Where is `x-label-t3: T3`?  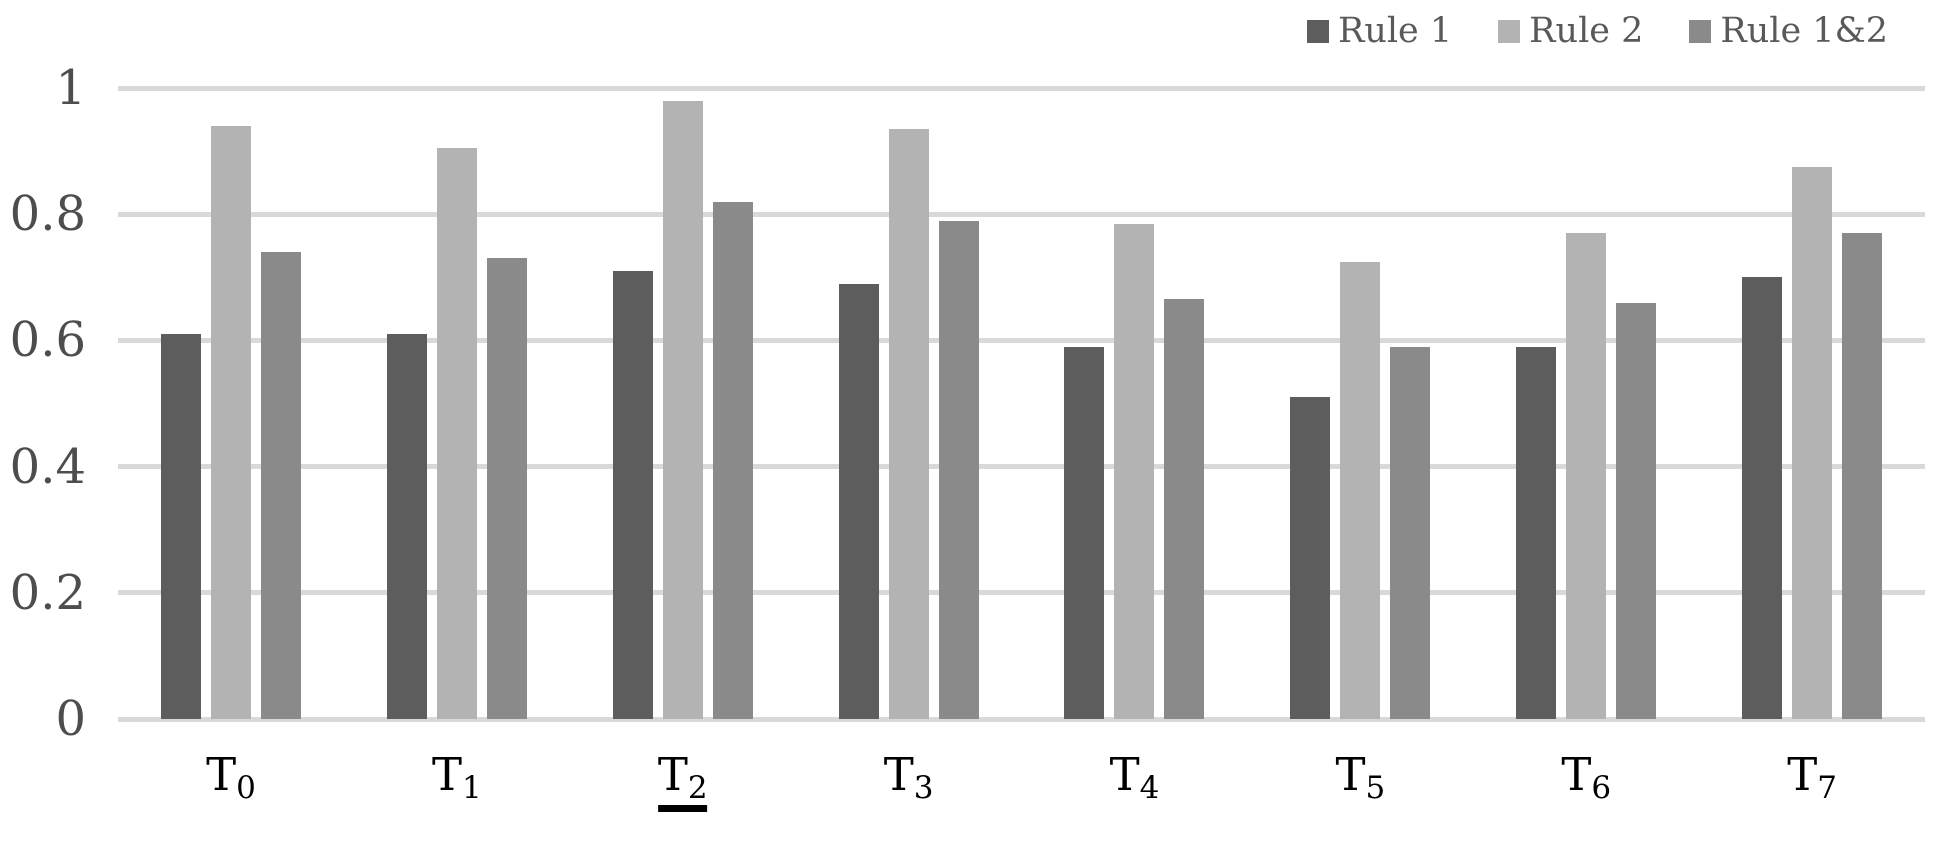 x-label-t3: T3 is located at coordinates (909, 782).